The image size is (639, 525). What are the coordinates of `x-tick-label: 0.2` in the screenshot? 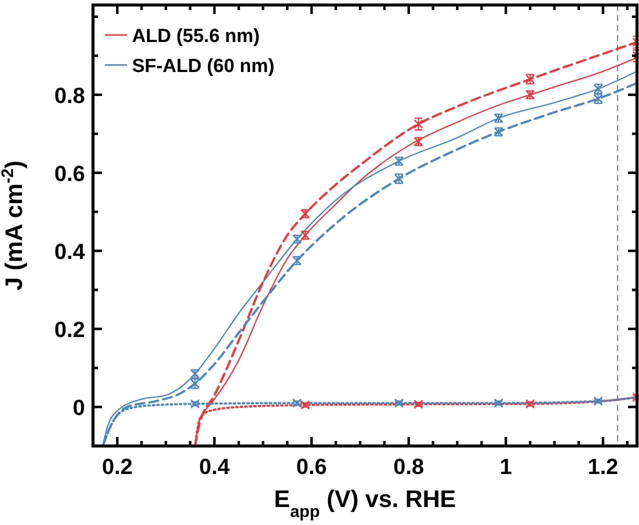 It's located at (117, 466).